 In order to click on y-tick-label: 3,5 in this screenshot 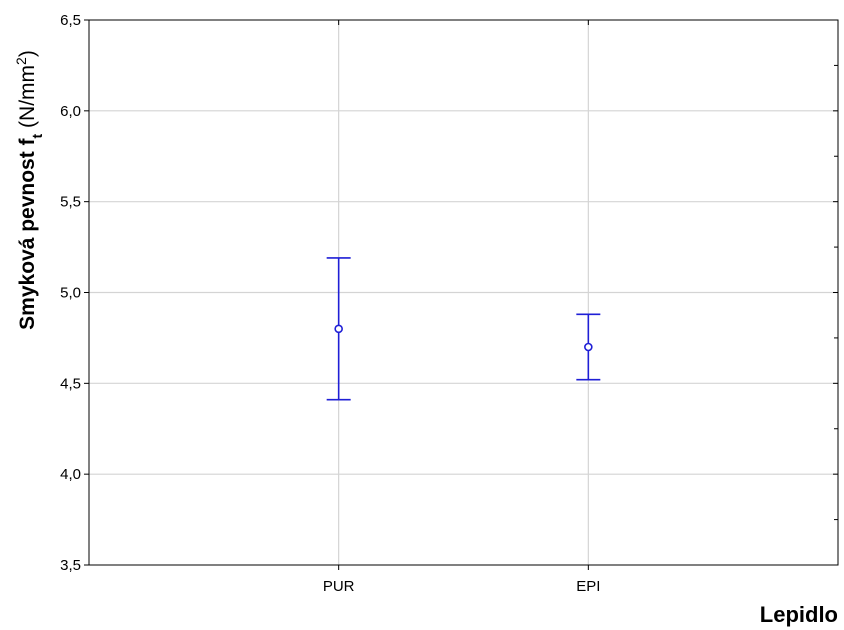, I will do `click(70, 565)`.